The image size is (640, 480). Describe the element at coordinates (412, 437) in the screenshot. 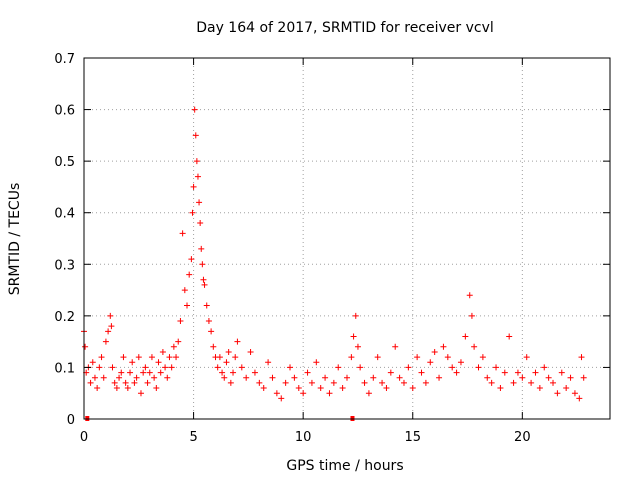

I see `x-tick-label: 15` at that location.